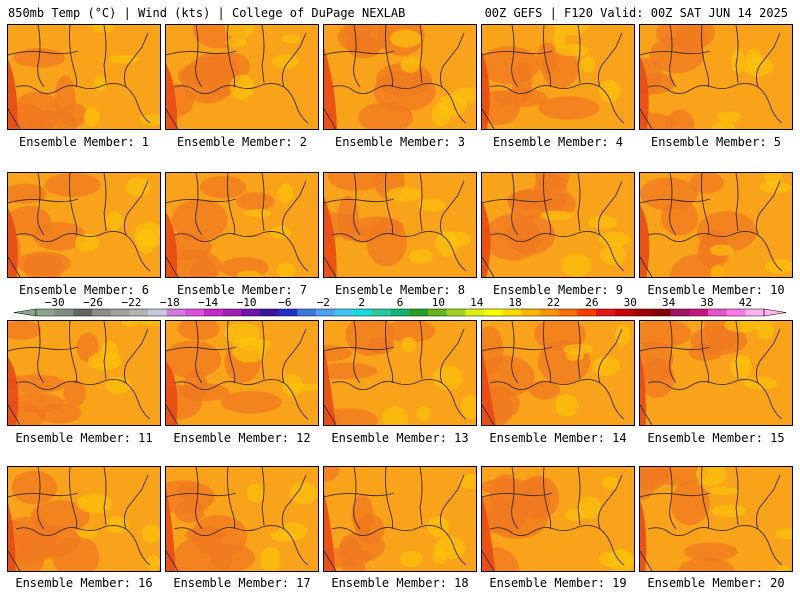 The width and height of the screenshot is (800, 600). I want to click on ensemble-member-label: Ensemble Member: 13, so click(400, 438).